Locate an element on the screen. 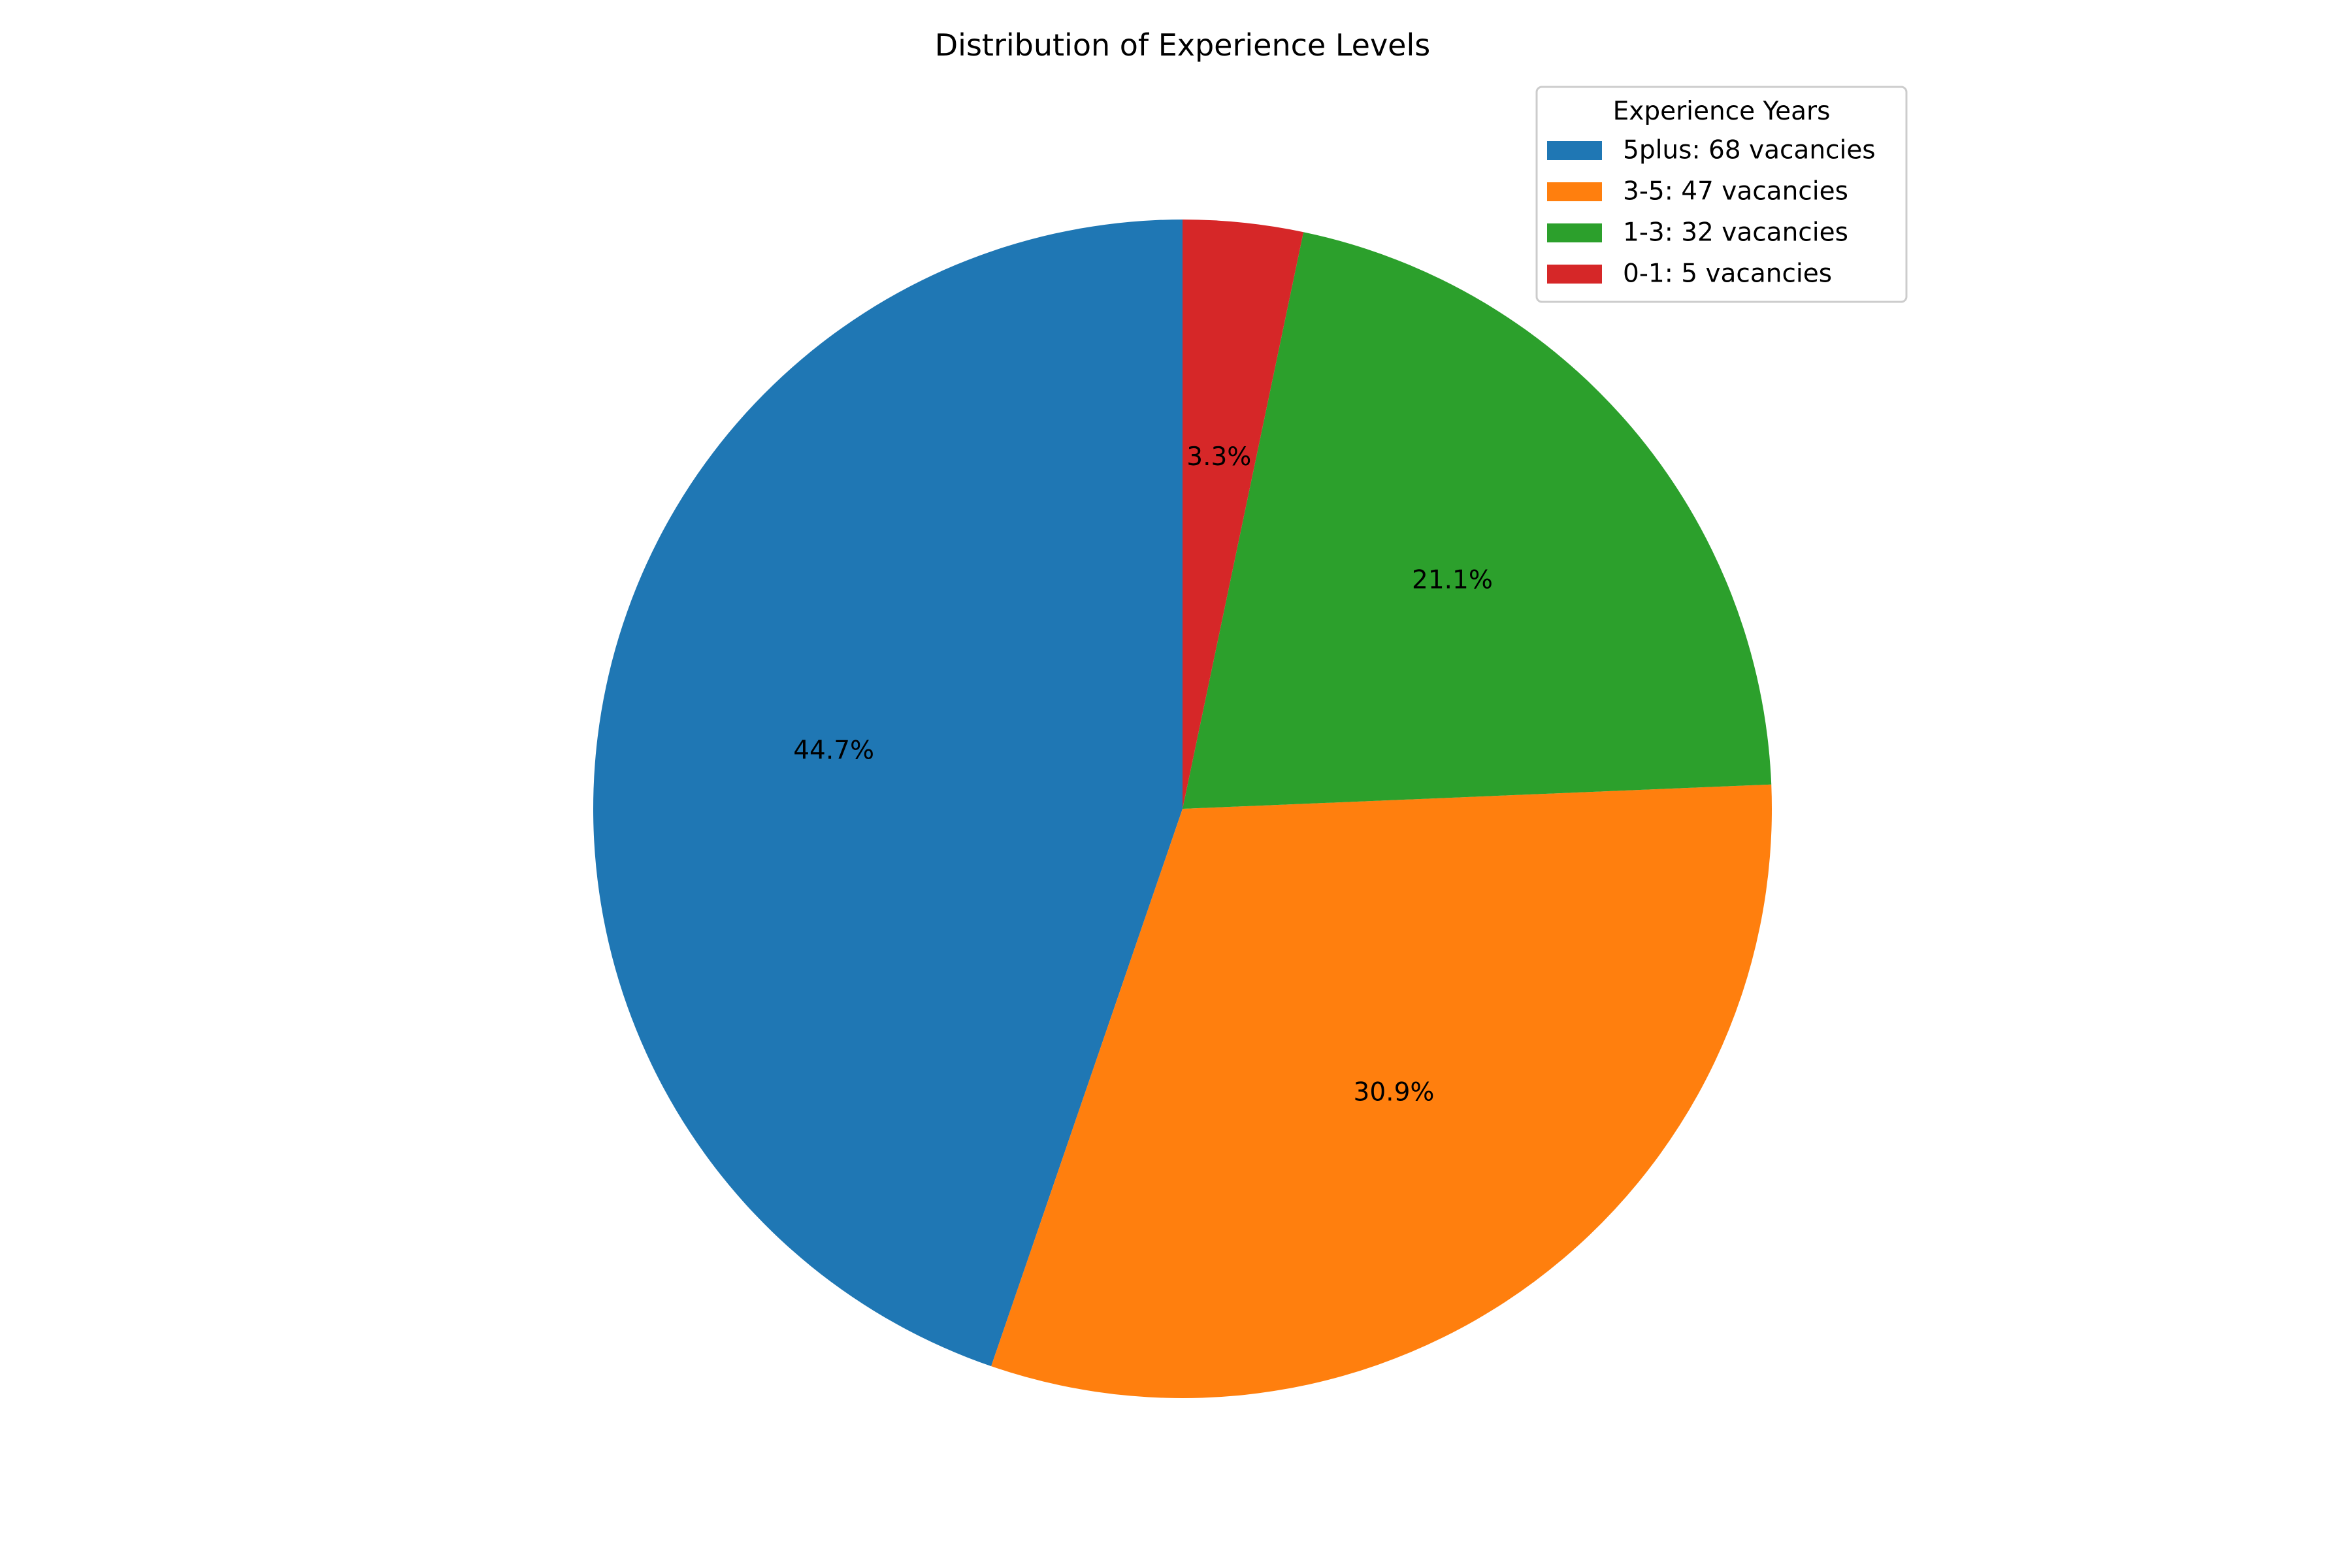 This screenshot has height=1568, width=2352. chart-title: Distribution of Experience Levels is located at coordinates (1182, 45).